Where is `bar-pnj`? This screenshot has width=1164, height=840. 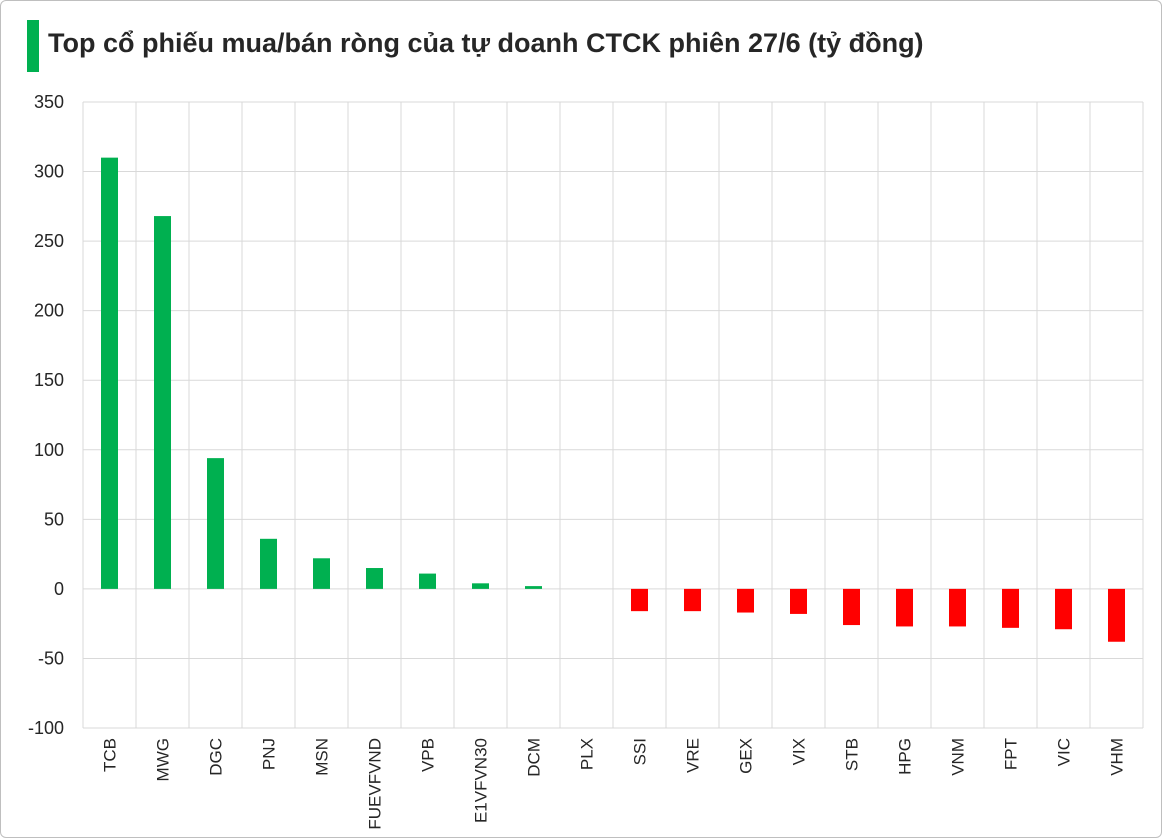
bar-pnj is located at coordinates (268, 563).